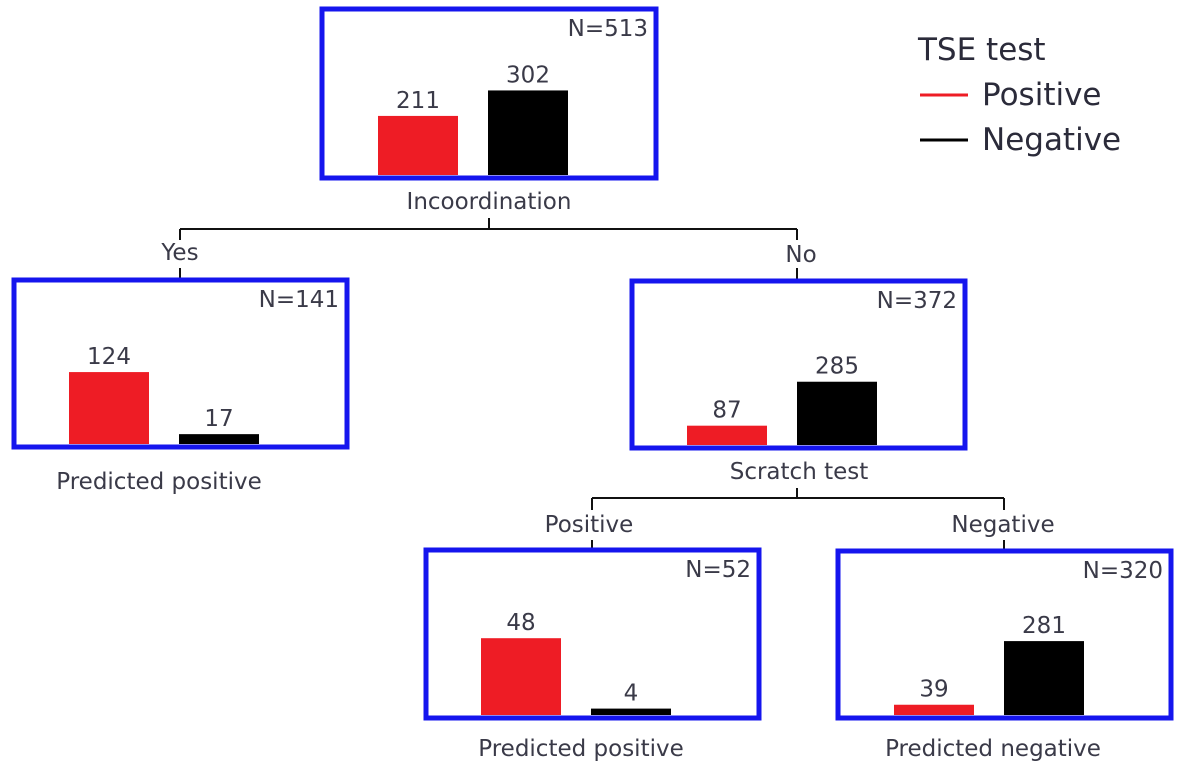  Describe the element at coordinates (520, 623) in the screenshot. I see `bar-label-positive: 48` at that location.